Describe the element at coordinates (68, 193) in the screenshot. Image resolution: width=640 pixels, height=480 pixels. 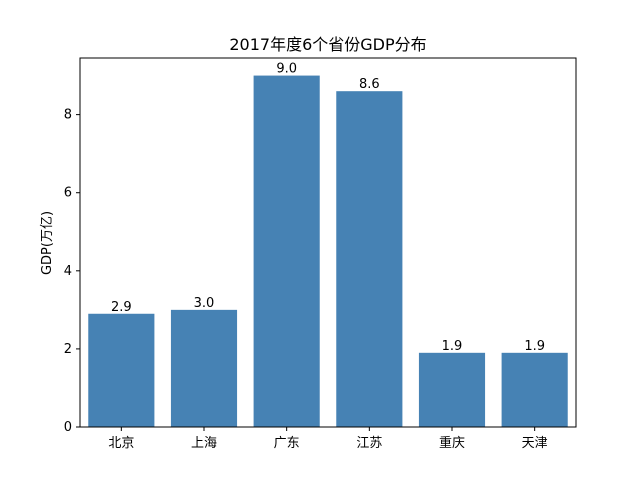
I see `y-tick-label: 6` at that location.